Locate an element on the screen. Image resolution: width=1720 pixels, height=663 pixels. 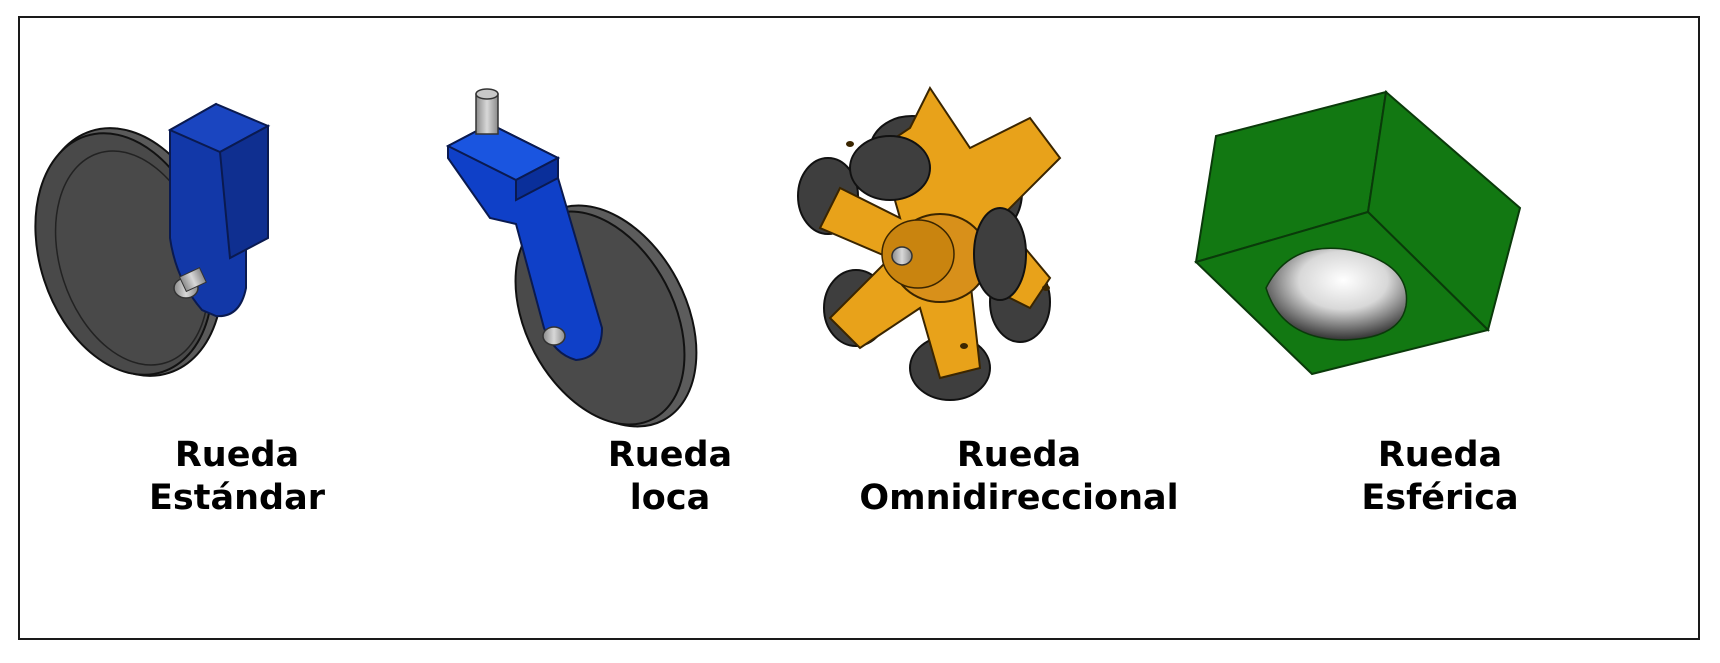
caption-standard-wheel: Rueda Estándar is located at coordinates (237, 477).